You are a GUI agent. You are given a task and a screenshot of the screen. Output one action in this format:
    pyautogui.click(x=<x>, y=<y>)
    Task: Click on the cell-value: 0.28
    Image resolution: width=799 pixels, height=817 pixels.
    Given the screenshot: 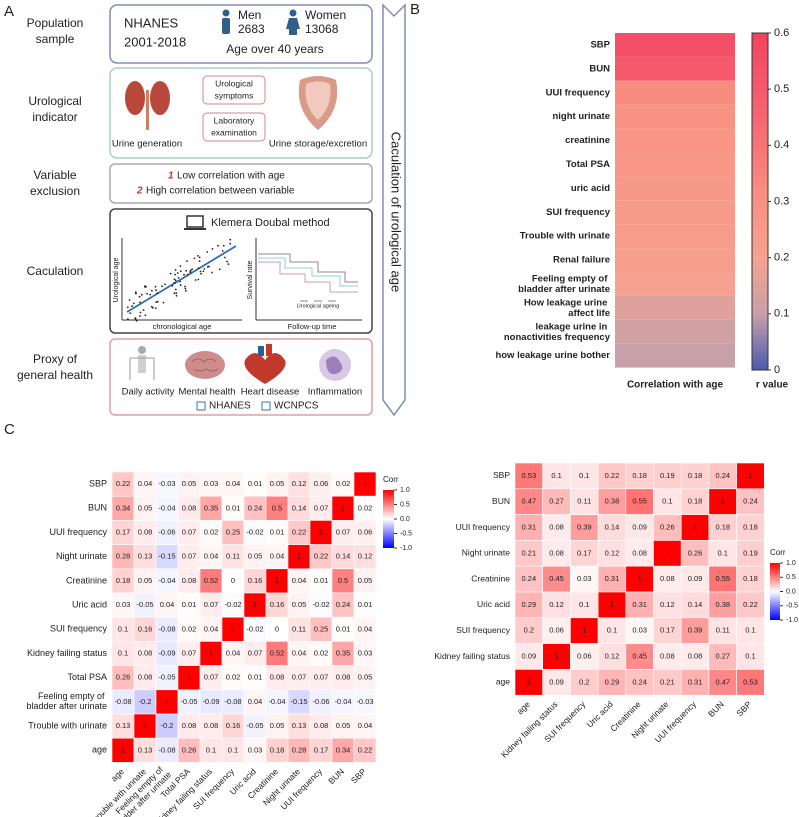 What is the action you would take?
    pyautogui.click(x=123, y=556)
    